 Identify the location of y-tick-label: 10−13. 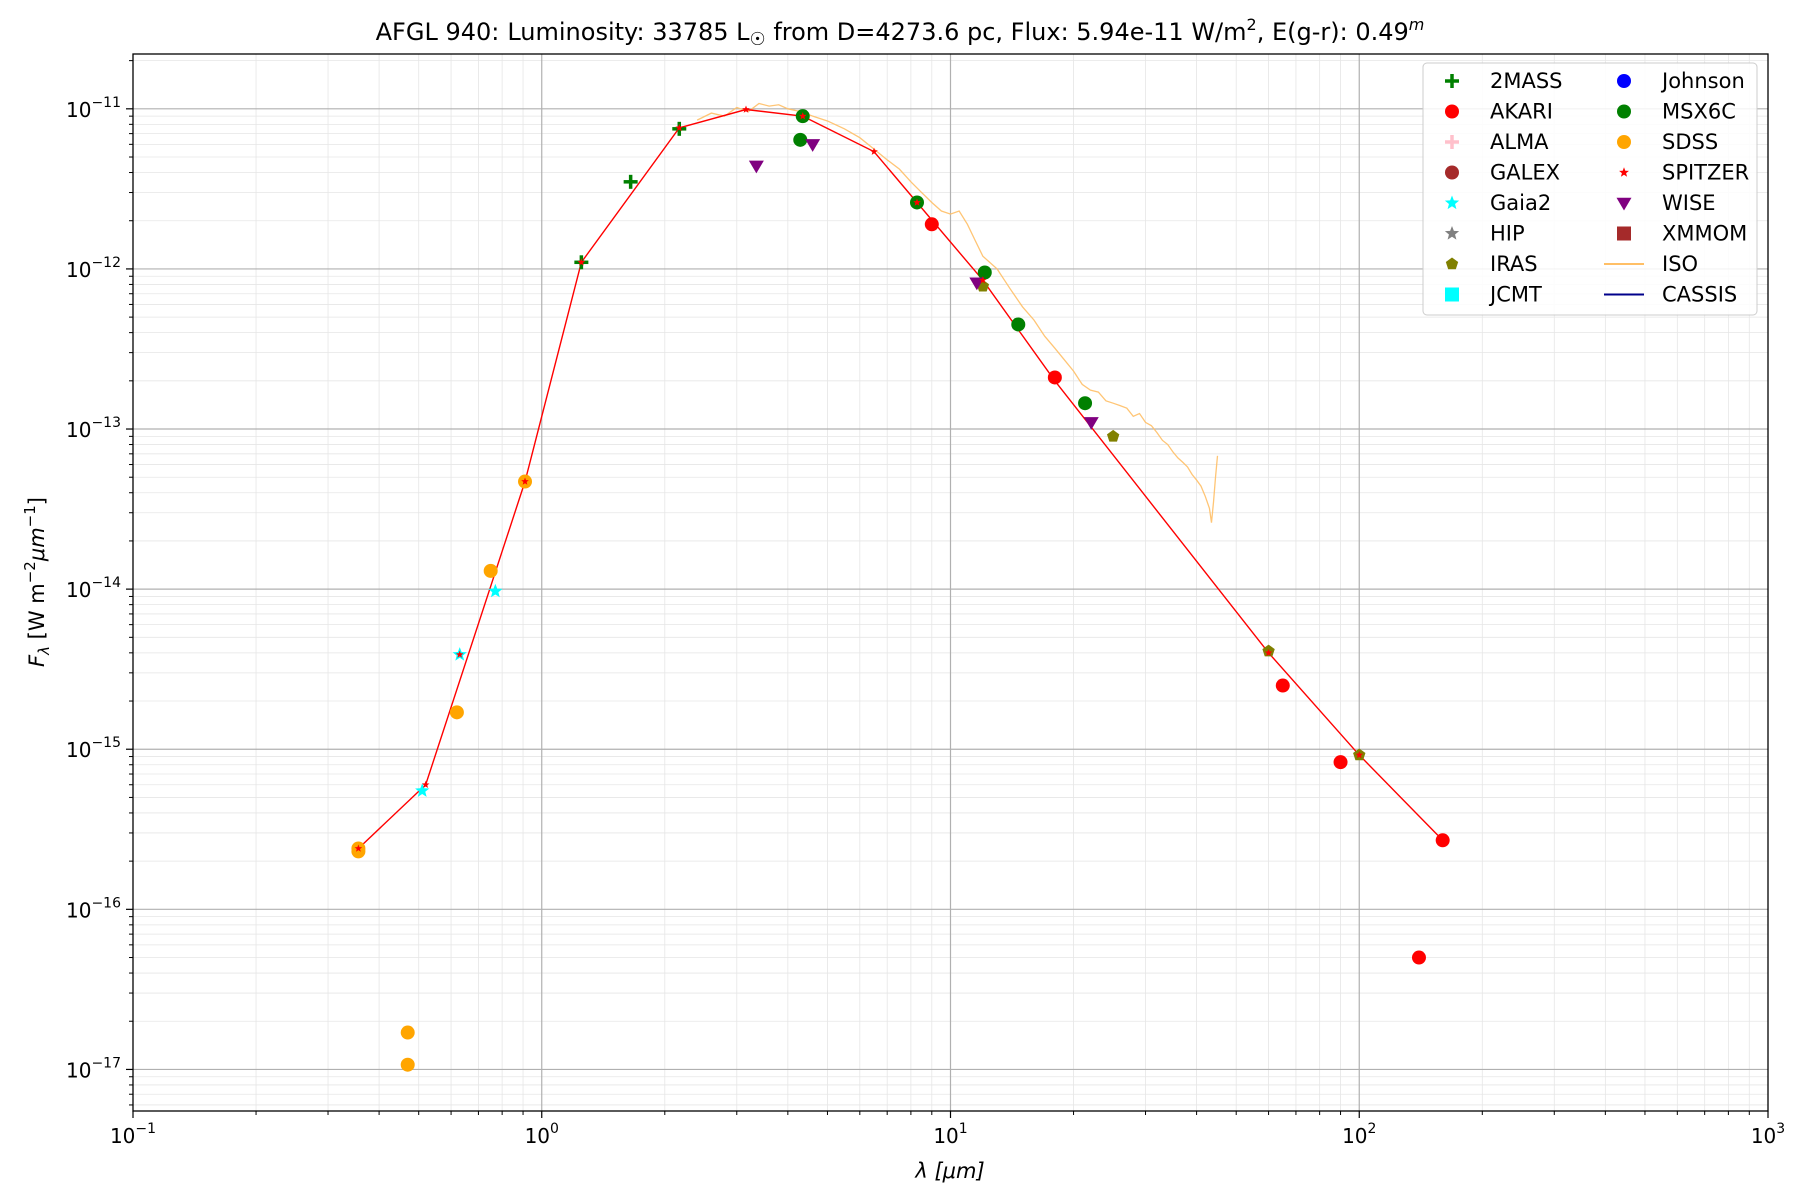
(93, 428).